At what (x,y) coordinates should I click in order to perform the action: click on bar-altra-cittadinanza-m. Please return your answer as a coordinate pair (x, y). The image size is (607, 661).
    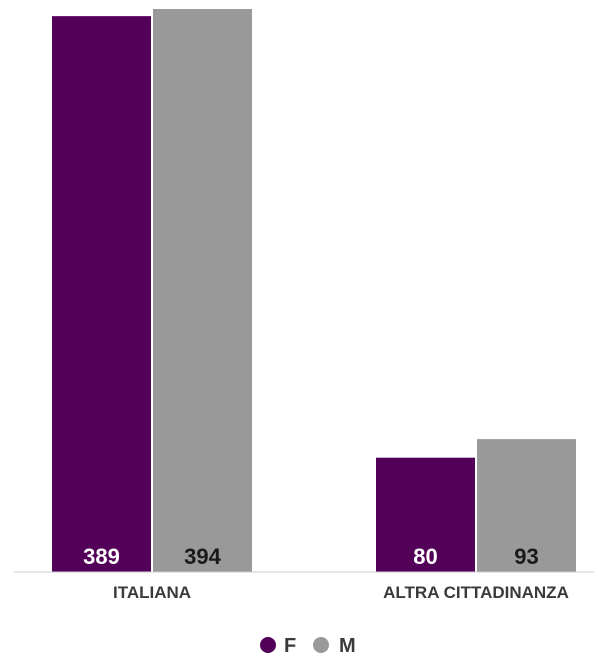
    Looking at the image, I should click on (526, 505).